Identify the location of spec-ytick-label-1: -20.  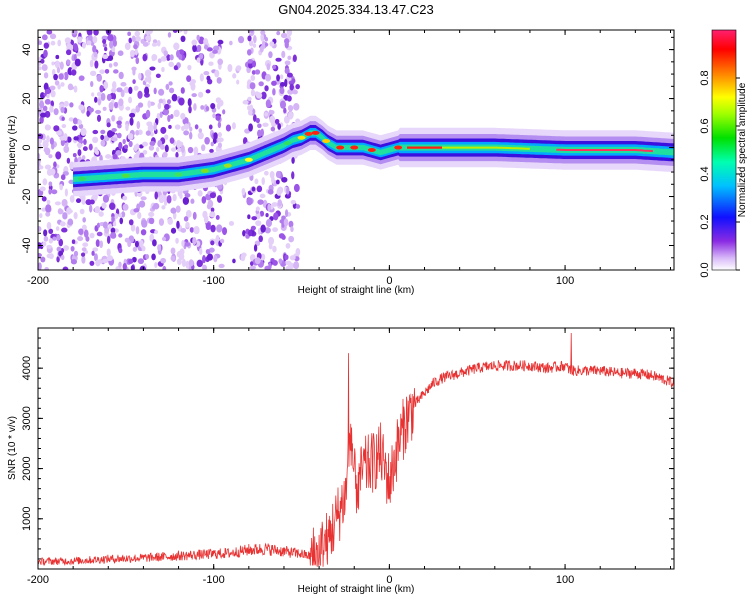
(27, 197).